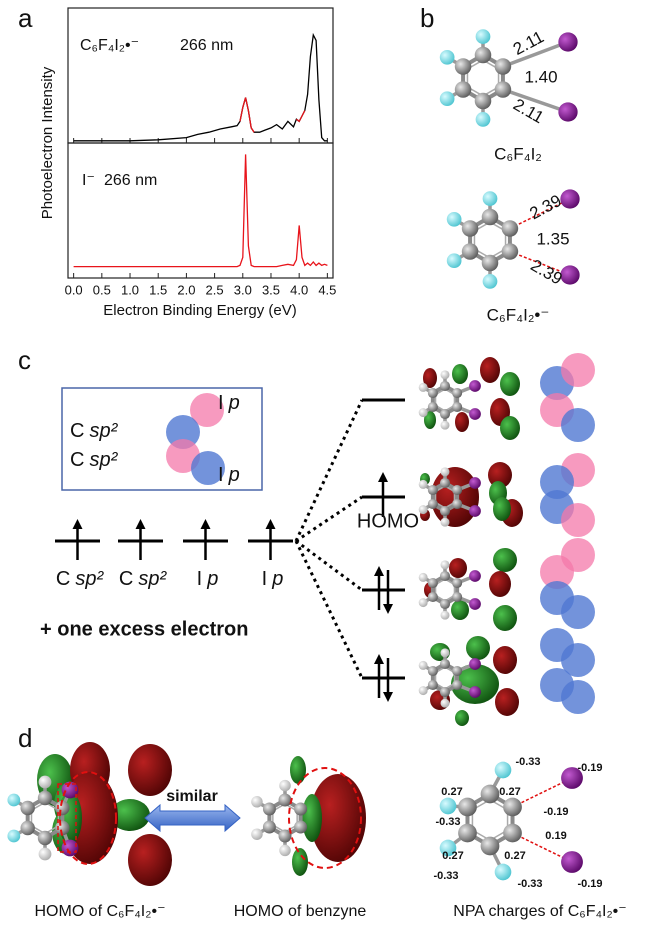  I want to click on highlight-circle, so click(88, 818).